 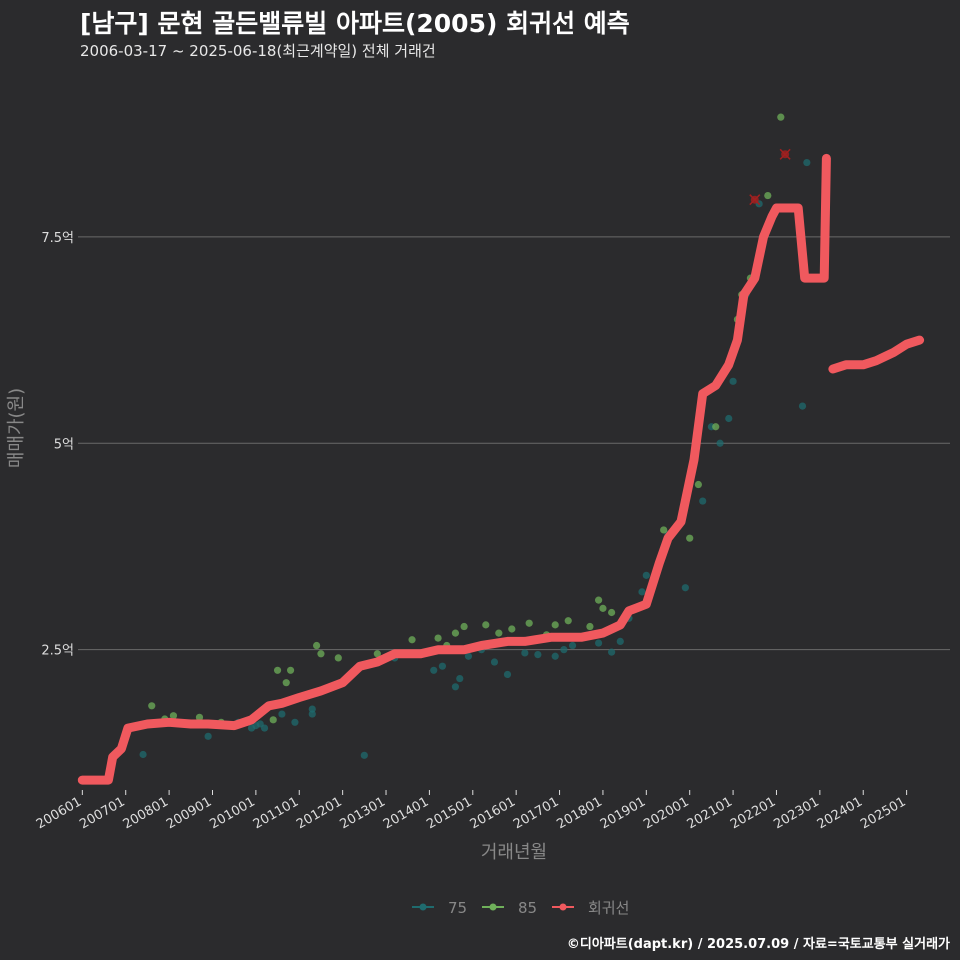 What do you see at coordinates (623, 813) in the screenshot?
I see `x-tick-label: 201901` at bounding box center [623, 813].